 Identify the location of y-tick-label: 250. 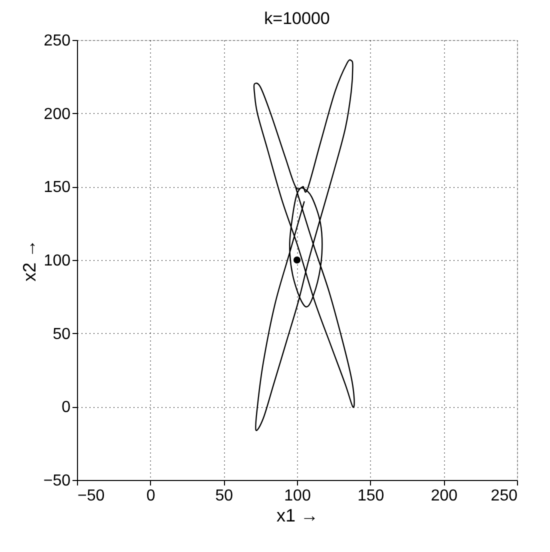
(57, 41).